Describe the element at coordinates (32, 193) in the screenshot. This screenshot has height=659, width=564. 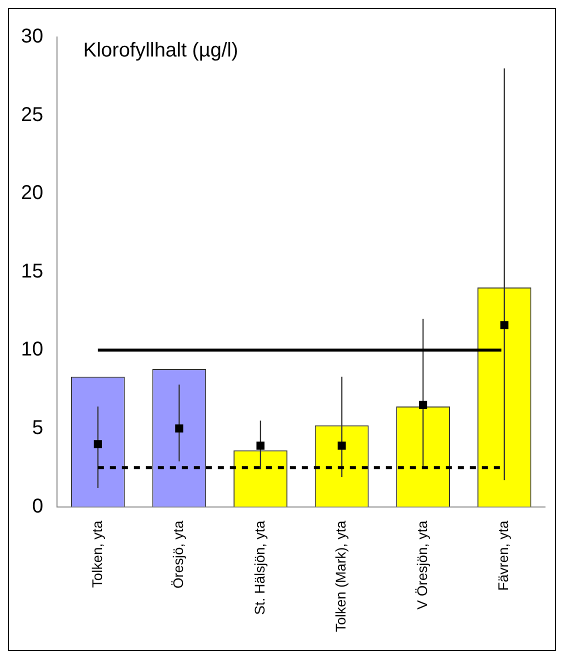
I see `y-tick-label: 20` at that location.